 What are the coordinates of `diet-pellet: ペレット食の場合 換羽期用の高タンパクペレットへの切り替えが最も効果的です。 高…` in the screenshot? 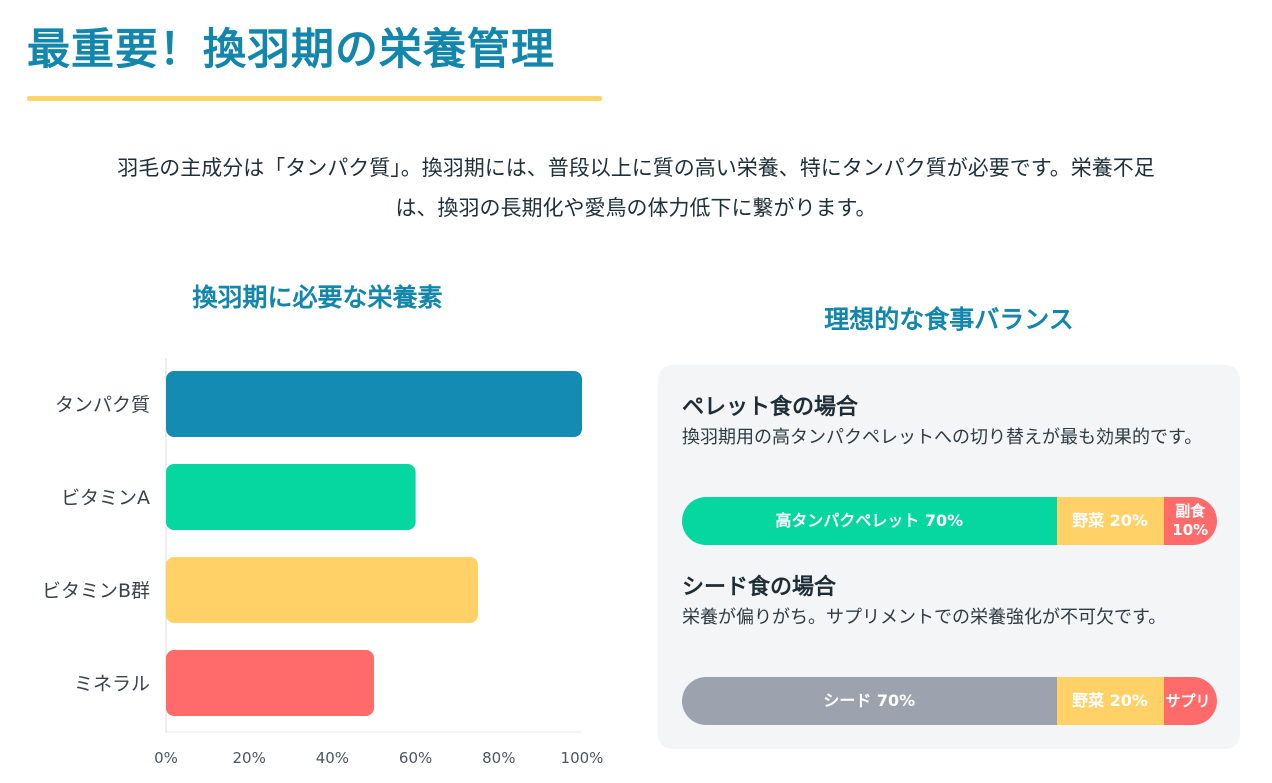 It's located at (952, 469).